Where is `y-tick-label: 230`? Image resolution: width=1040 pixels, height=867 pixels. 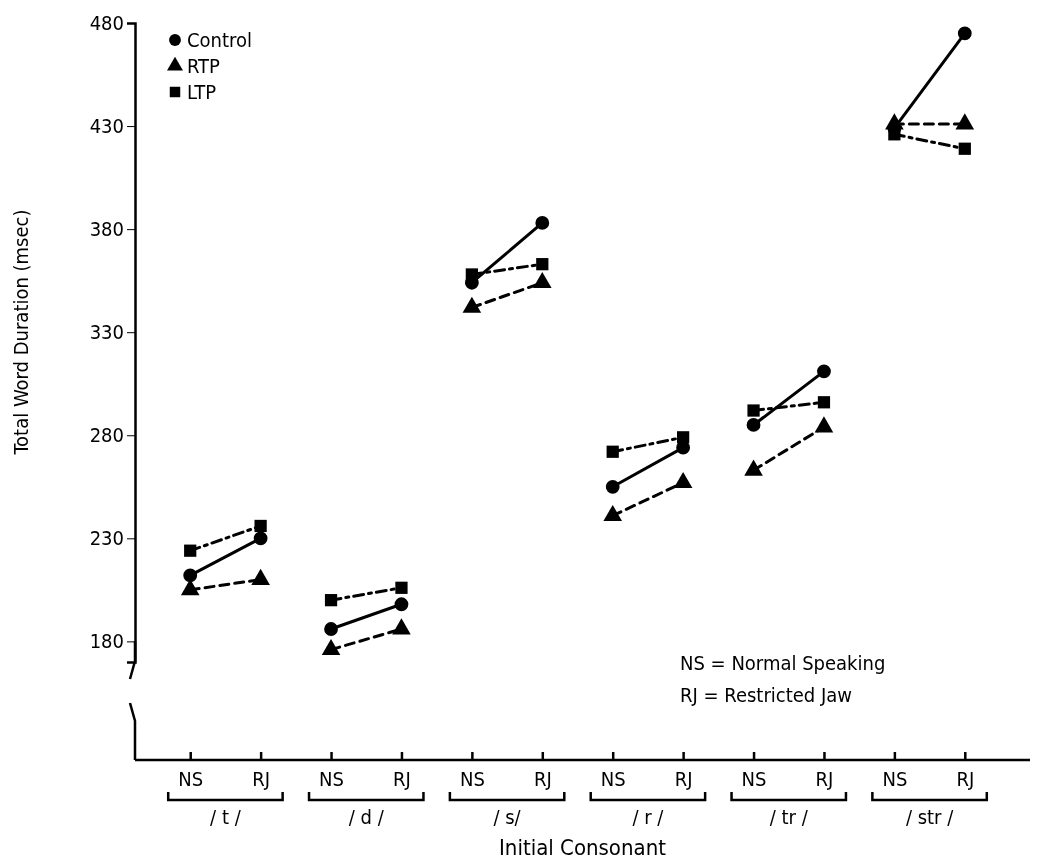 y-tick-label: 230 is located at coordinates (106, 538).